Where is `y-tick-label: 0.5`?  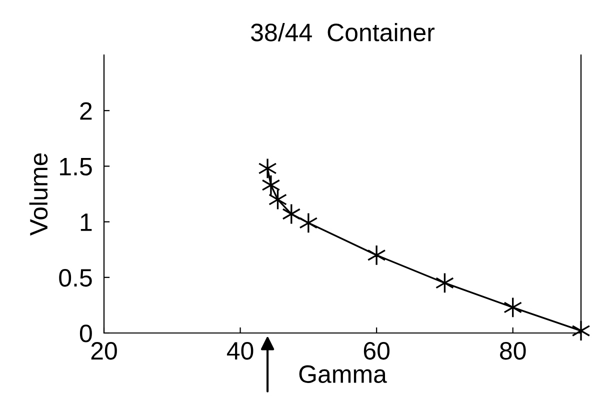 y-tick-label: 0.5 is located at coordinates (75, 278).